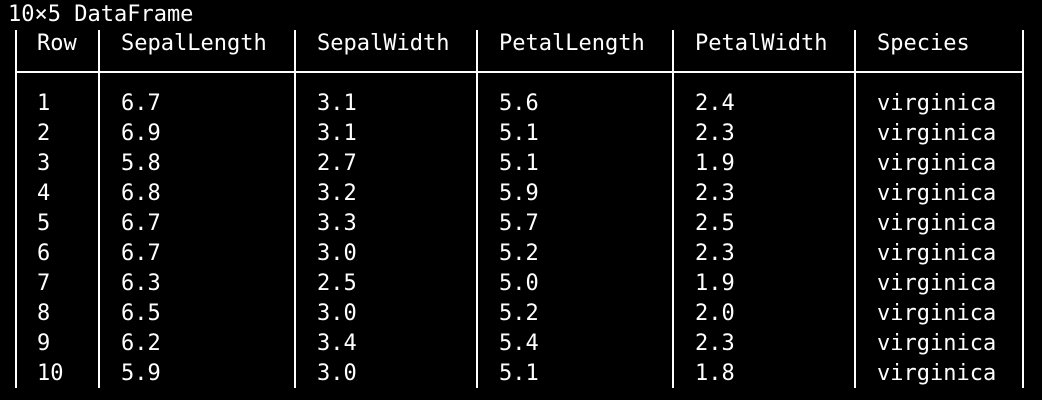 The height and width of the screenshot is (400, 1042). I want to click on column-header-row: Row, so click(57, 43).